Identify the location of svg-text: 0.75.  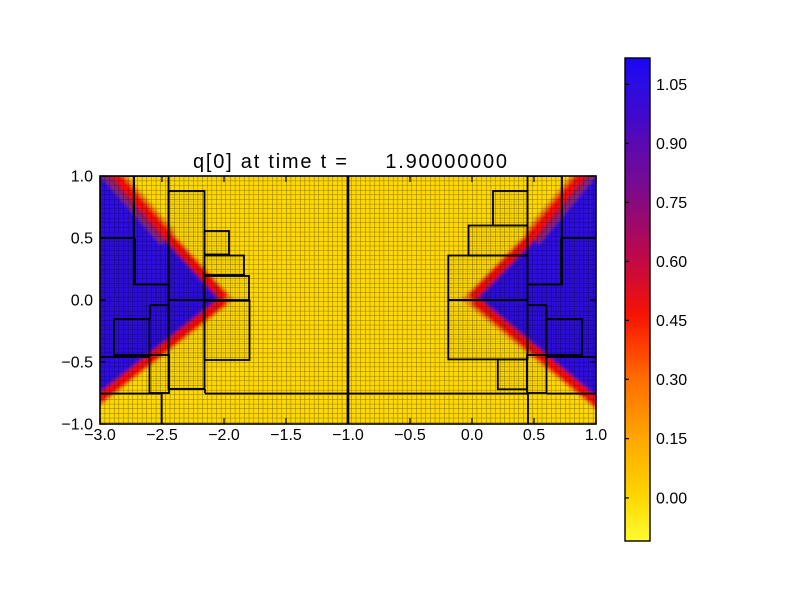
(671, 203).